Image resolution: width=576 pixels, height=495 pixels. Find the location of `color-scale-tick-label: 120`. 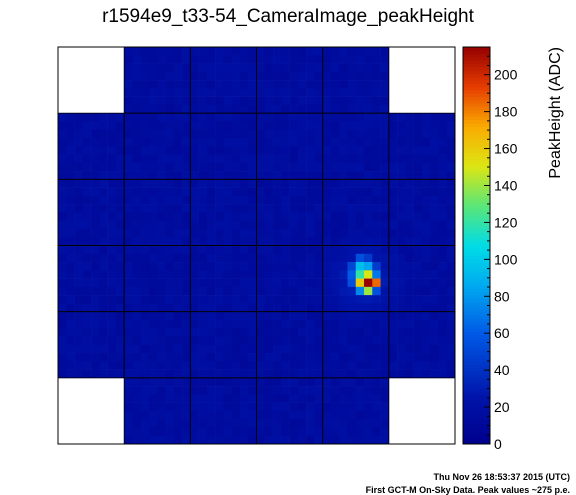

color-scale-tick-label: 120 is located at coordinates (506, 222).